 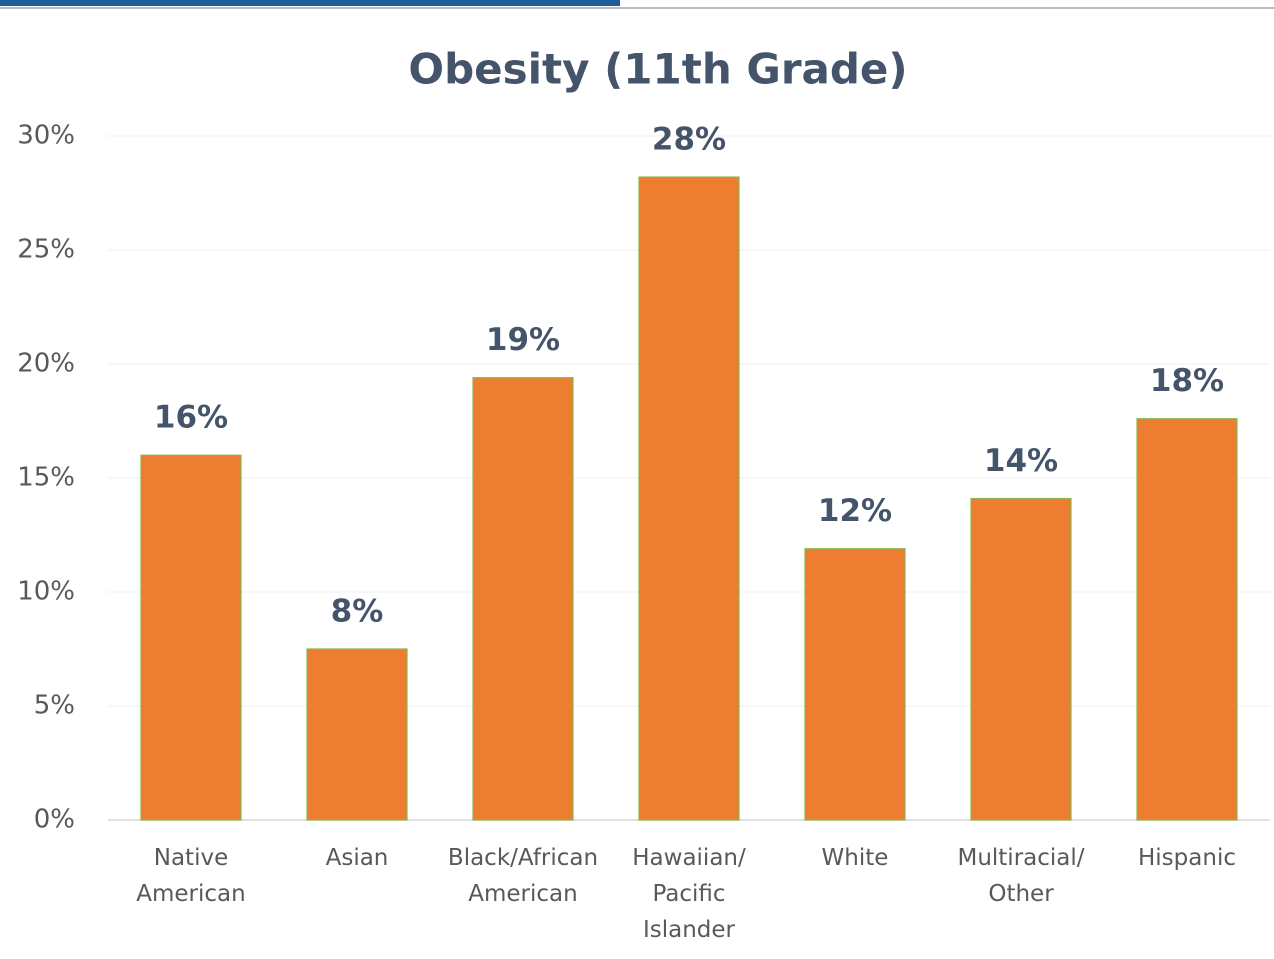 I want to click on y-tick-label: 25%, so click(x=46, y=250).